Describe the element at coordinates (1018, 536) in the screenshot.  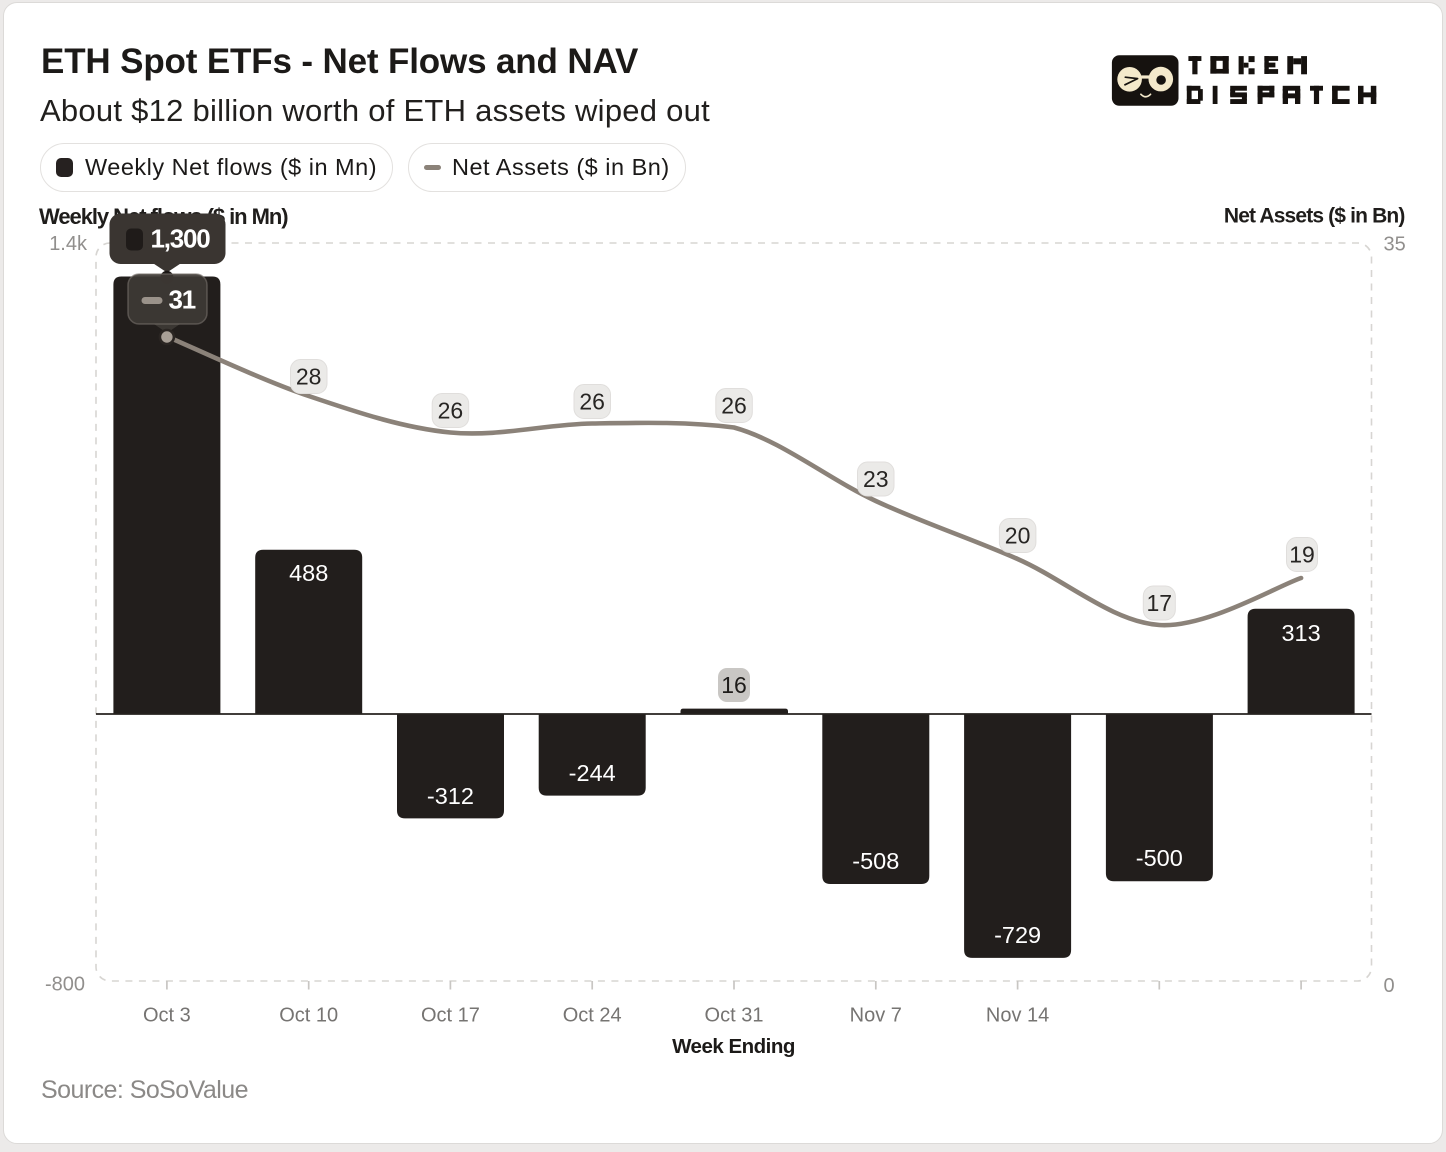
I see `svg-text: 20` at that location.